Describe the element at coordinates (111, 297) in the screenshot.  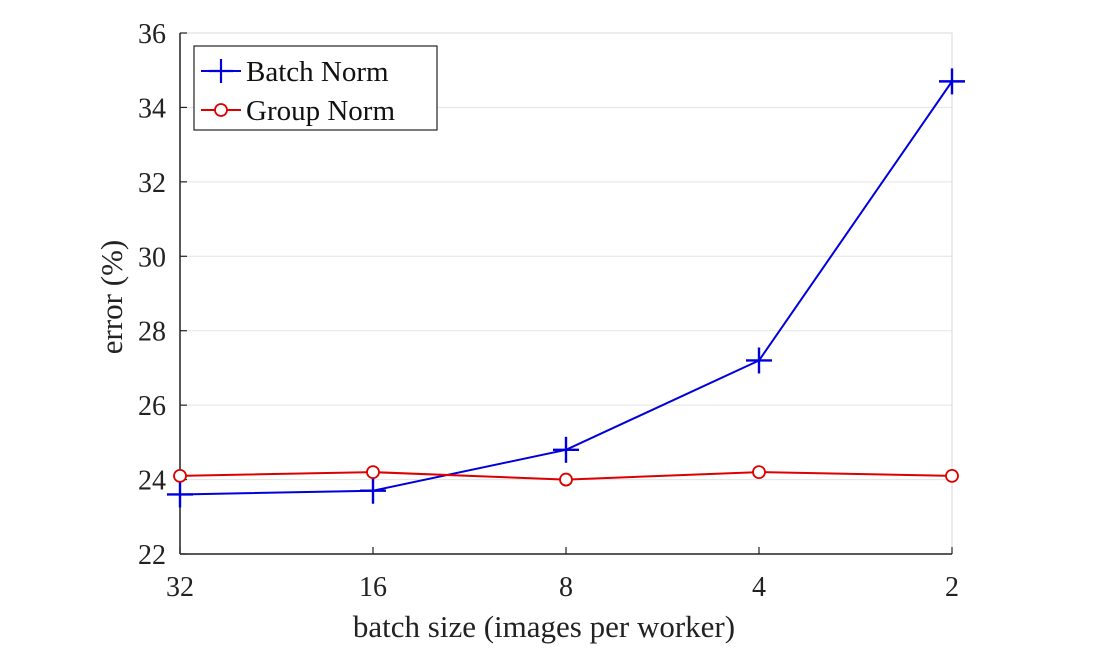
I see `y-axis-label: error (%)` at that location.